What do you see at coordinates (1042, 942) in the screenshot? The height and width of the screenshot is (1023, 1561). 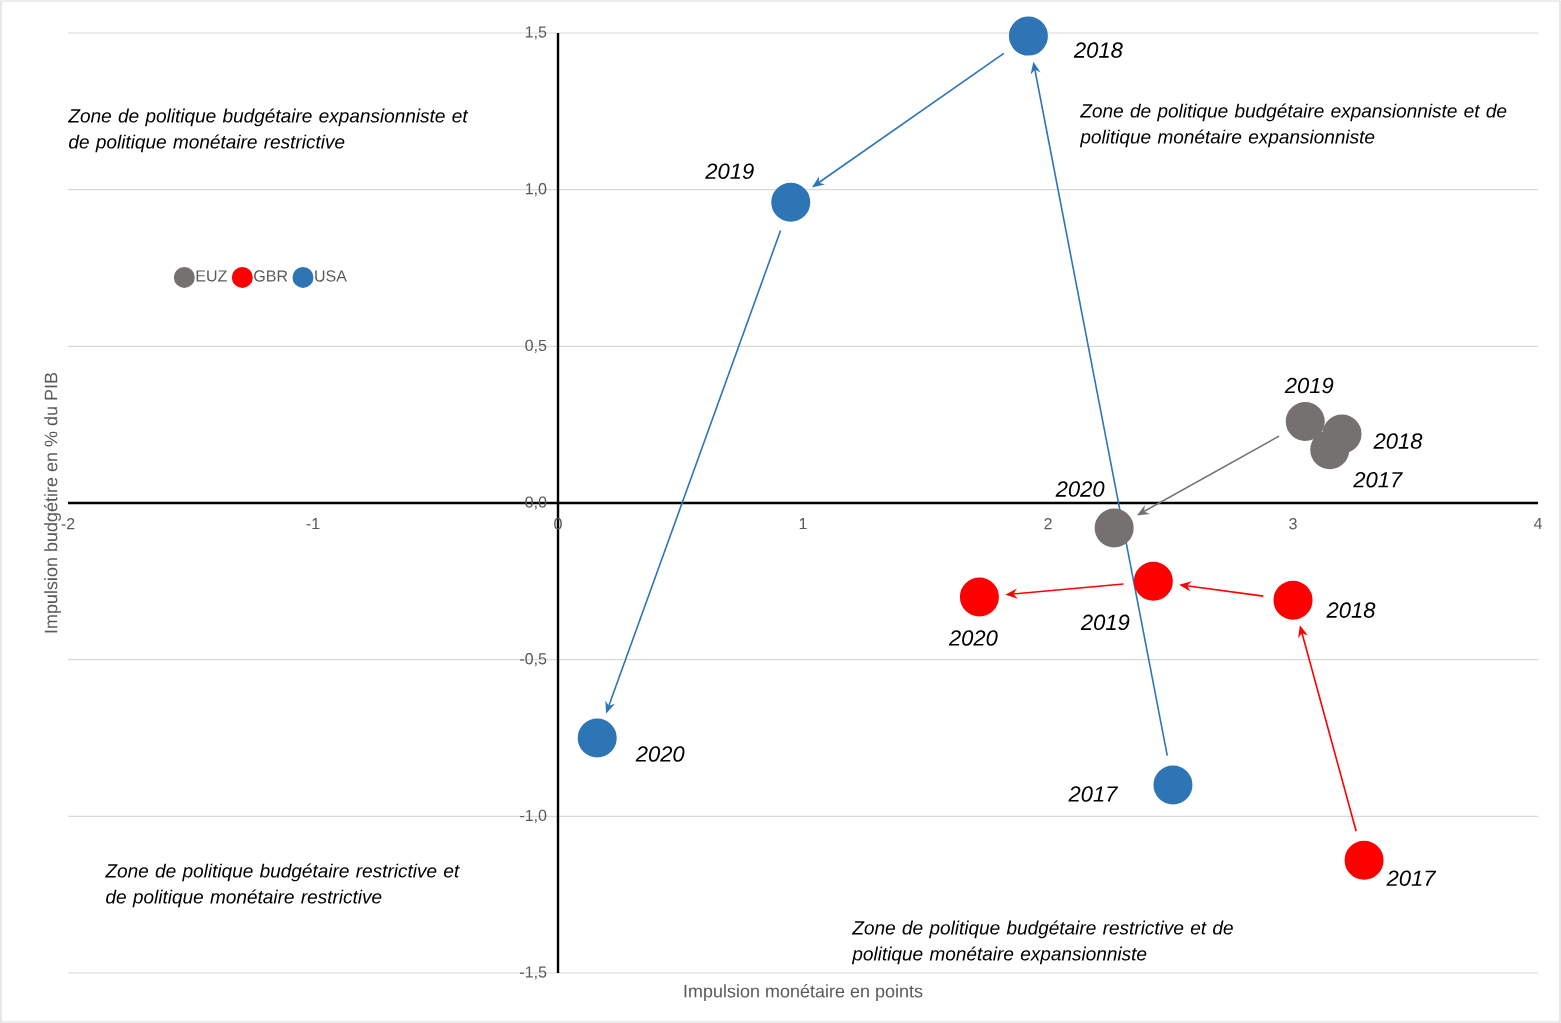 I see `annotation: Zone de politique budgétaire restrictive et de politique monétaire expansionniste` at bounding box center [1042, 942].